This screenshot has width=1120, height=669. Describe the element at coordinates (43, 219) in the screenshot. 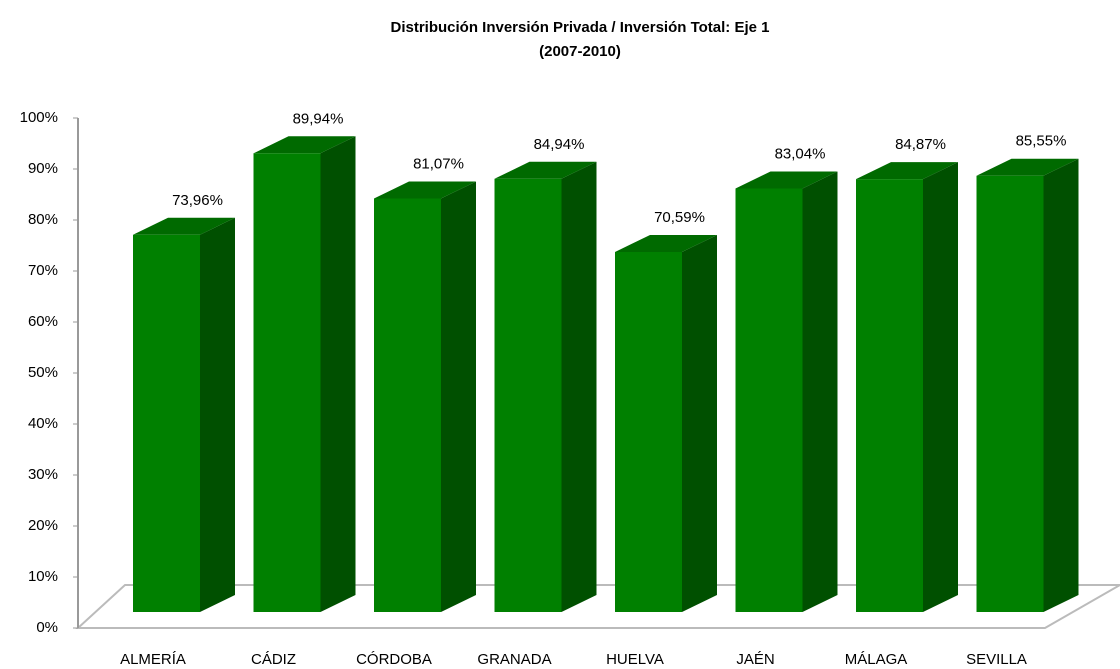

I see `y-tick-label: 80%` at that location.